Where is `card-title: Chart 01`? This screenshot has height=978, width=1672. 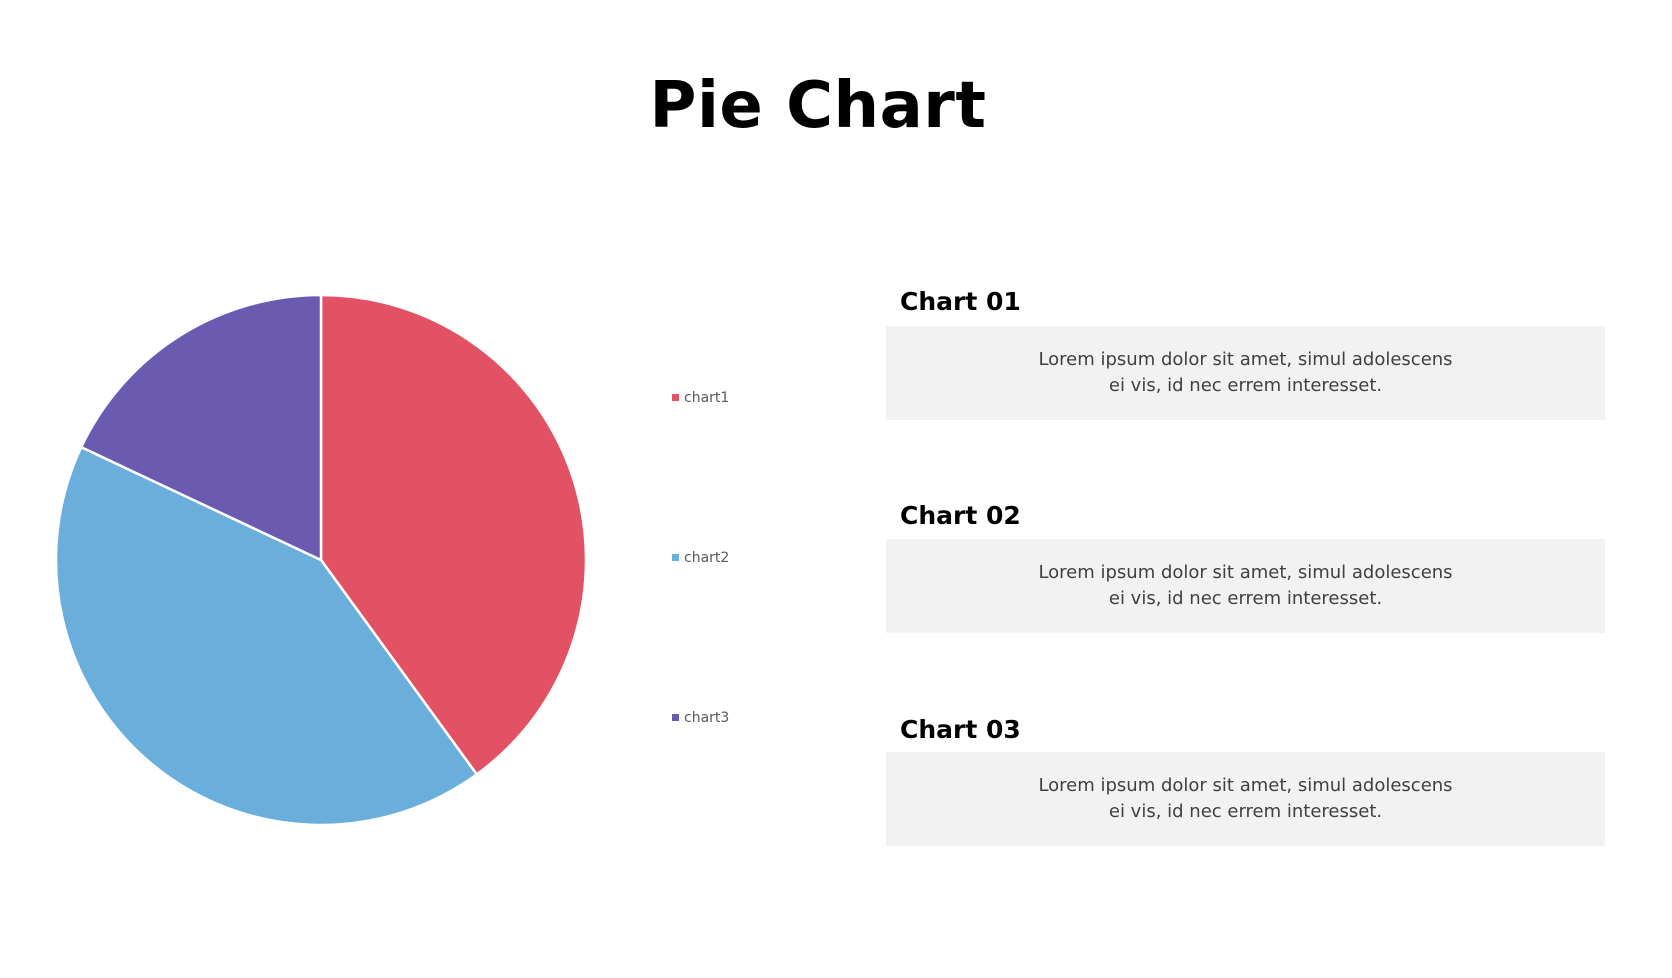
card-title: Chart 01 is located at coordinates (960, 301).